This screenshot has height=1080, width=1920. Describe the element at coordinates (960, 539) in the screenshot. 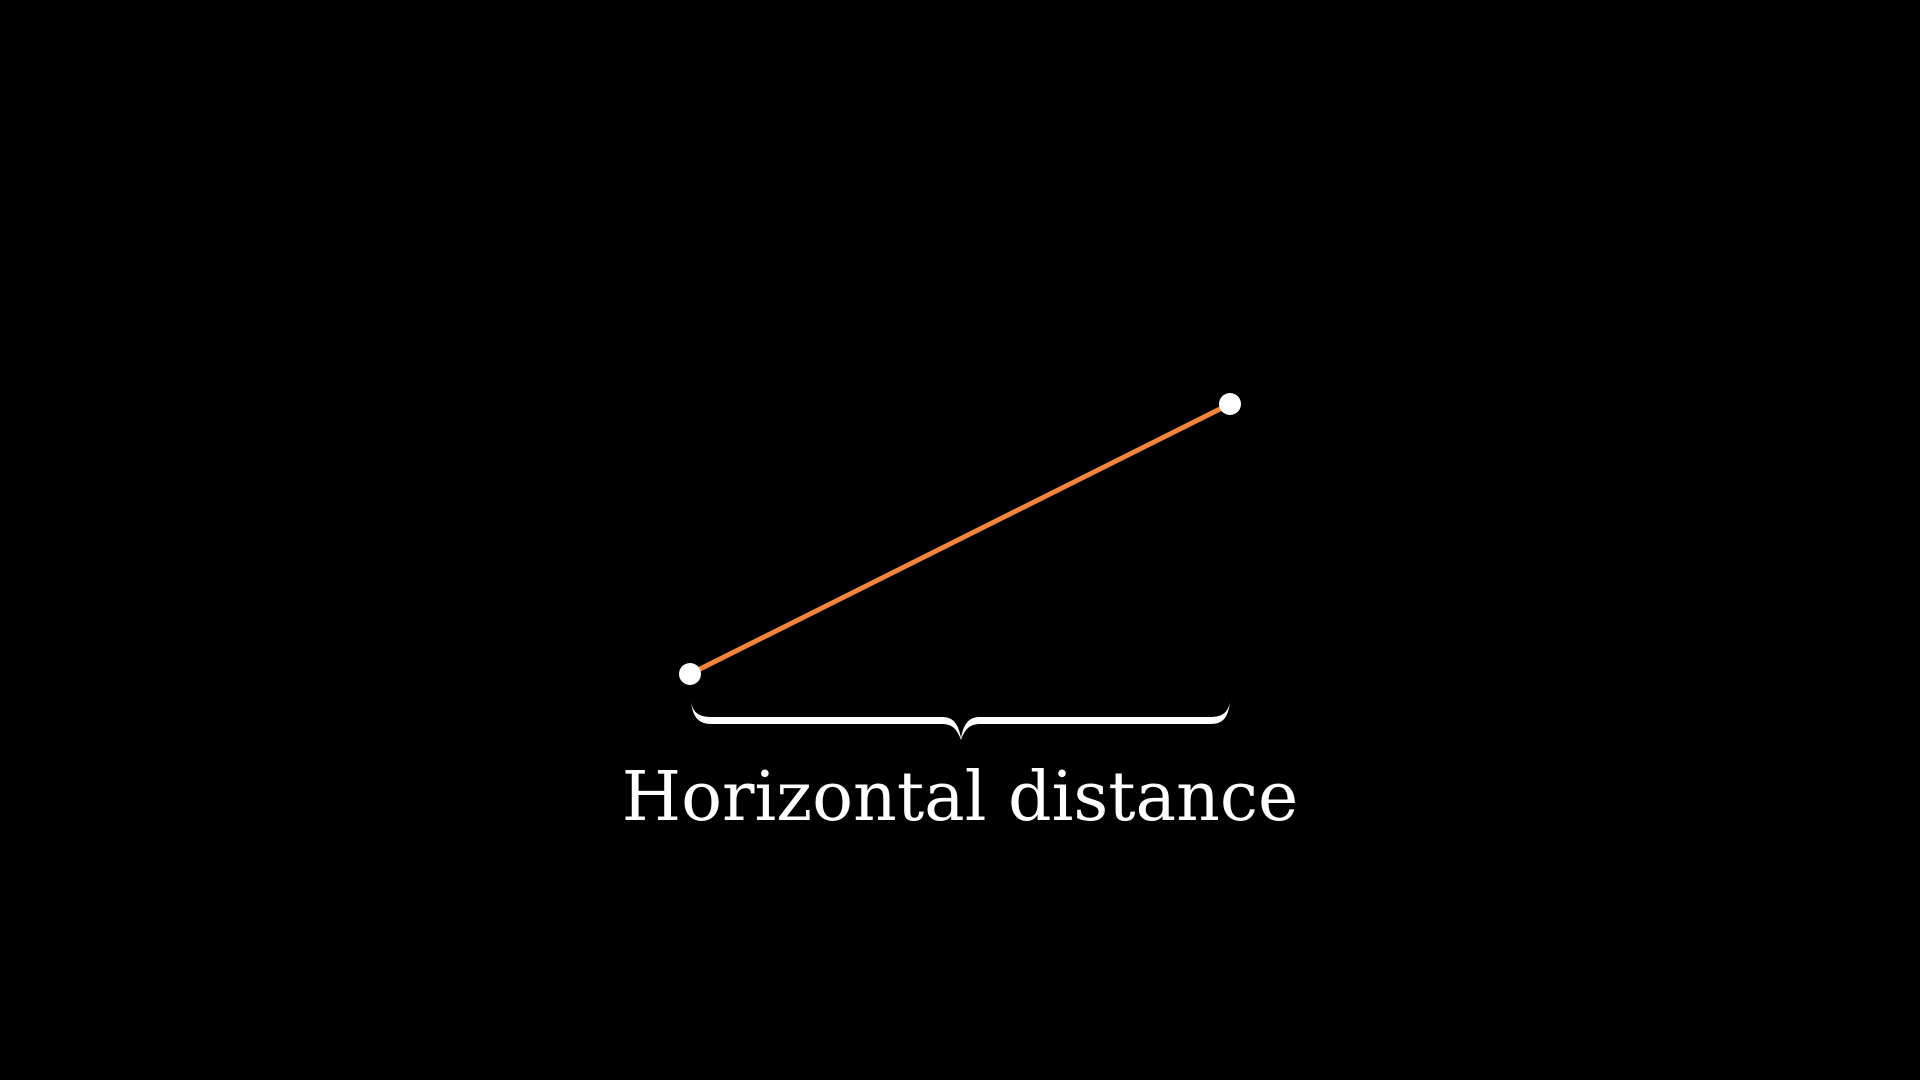

I see `slope-segment` at that location.